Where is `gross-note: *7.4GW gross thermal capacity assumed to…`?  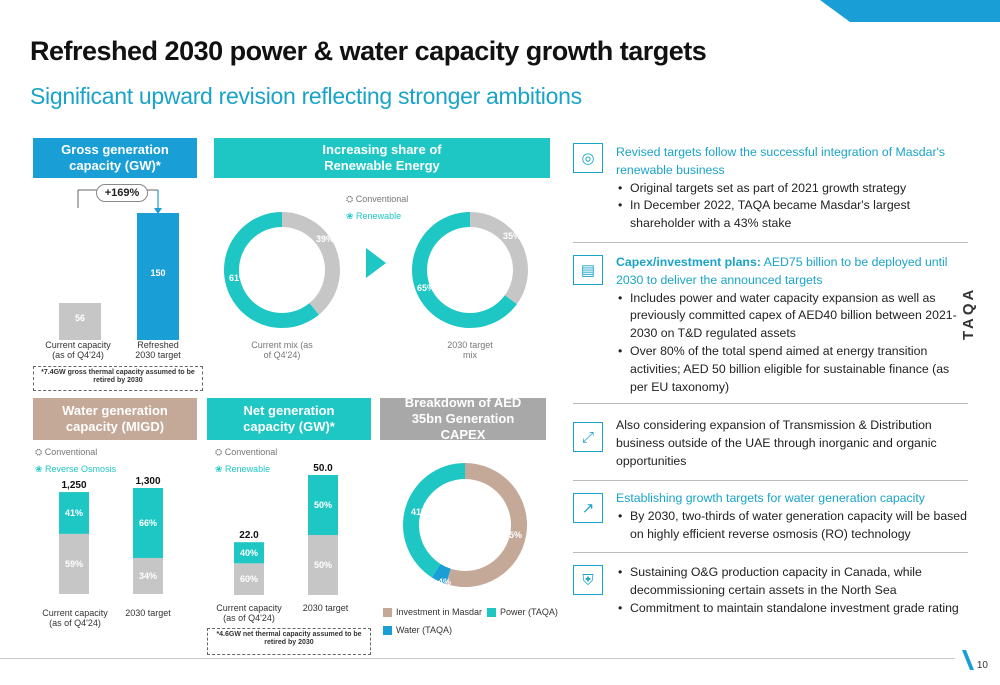
gross-note: *7.4GW gross thermal capacity assumed to… is located at coordinates (118, 378).